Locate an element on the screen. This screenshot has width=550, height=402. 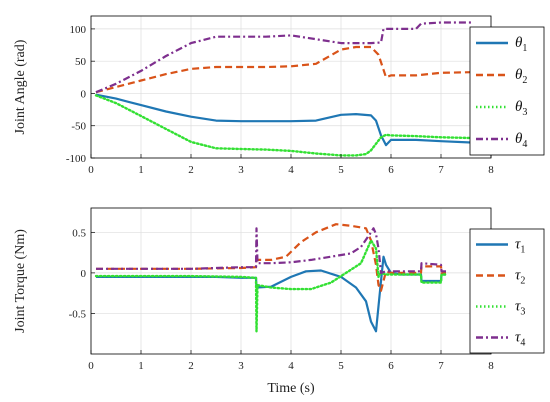
y-tick-label: 0.5 is located at coordinates (79, 233).